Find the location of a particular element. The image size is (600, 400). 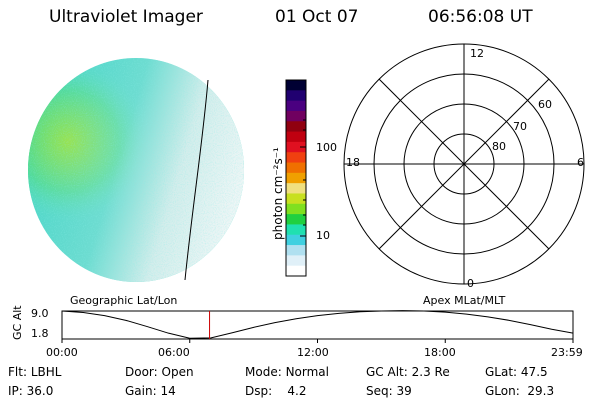

timeline-xtick-3: 18:00 is located at coordinates (440, 352).